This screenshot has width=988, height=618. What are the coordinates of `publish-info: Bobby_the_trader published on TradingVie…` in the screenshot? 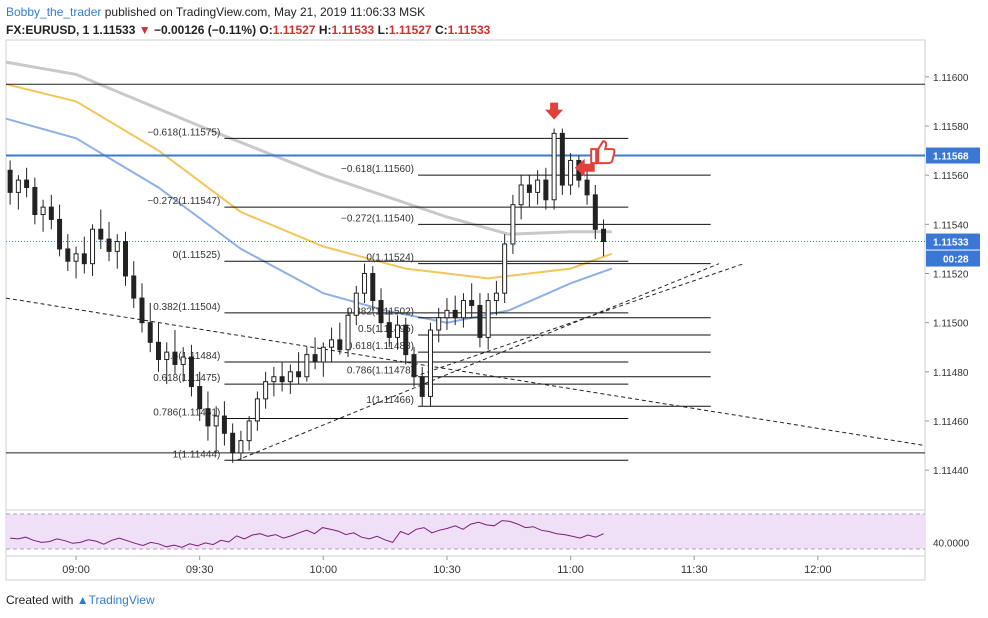 It's located at (215, 12).